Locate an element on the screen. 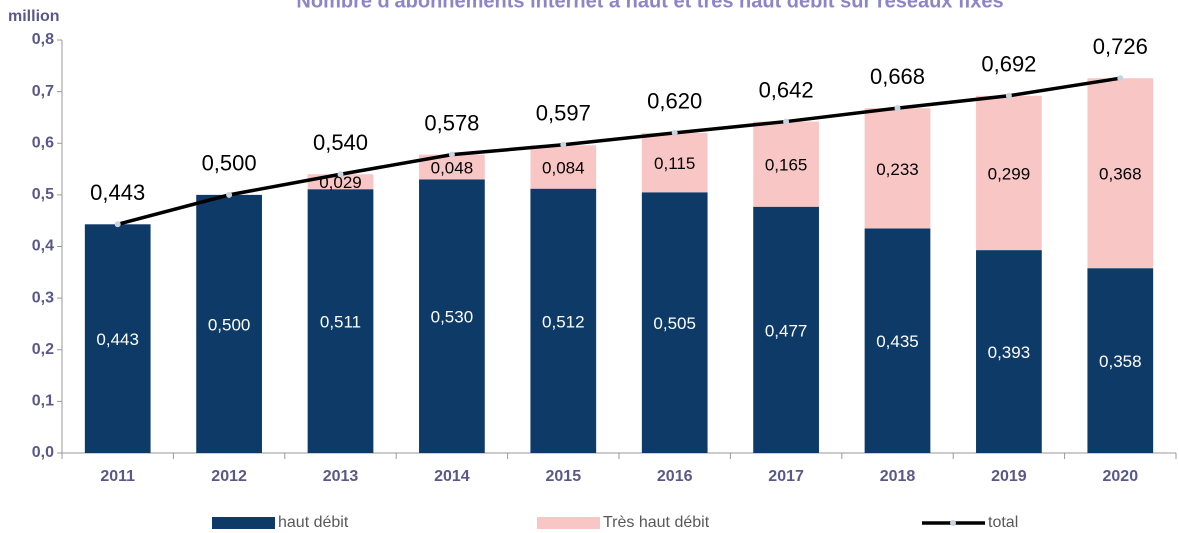 Image resolution: width=1179 pixels, height=533 pixels. legend-marker is located at coordinates (953, 523).